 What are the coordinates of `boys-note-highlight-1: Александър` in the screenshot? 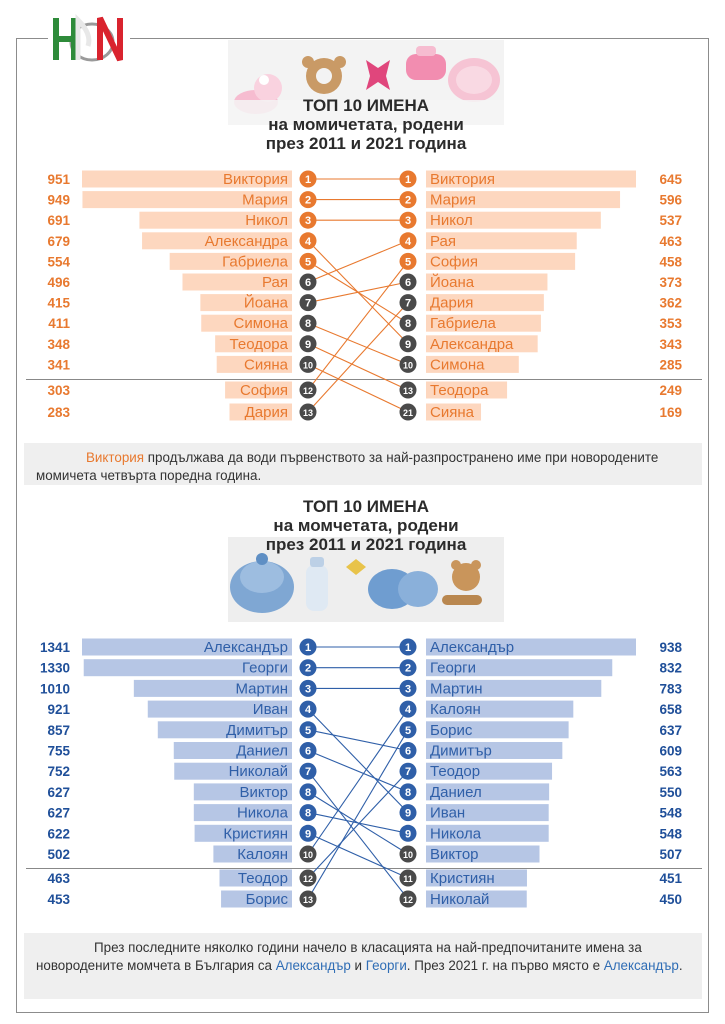 It's located at (313, 965).